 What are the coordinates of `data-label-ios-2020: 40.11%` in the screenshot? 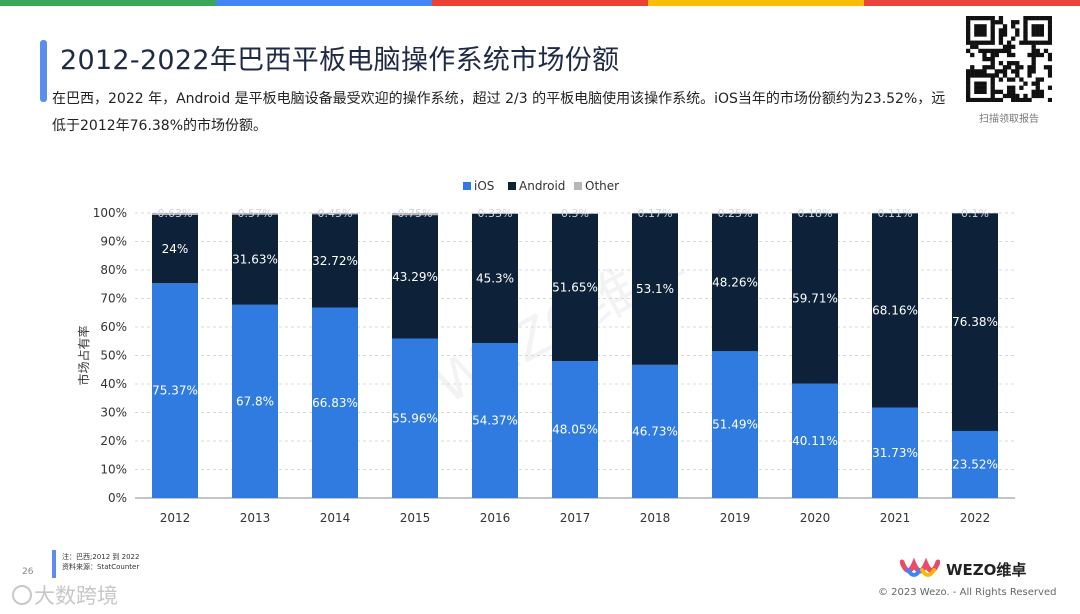 It's located at (815, 441).